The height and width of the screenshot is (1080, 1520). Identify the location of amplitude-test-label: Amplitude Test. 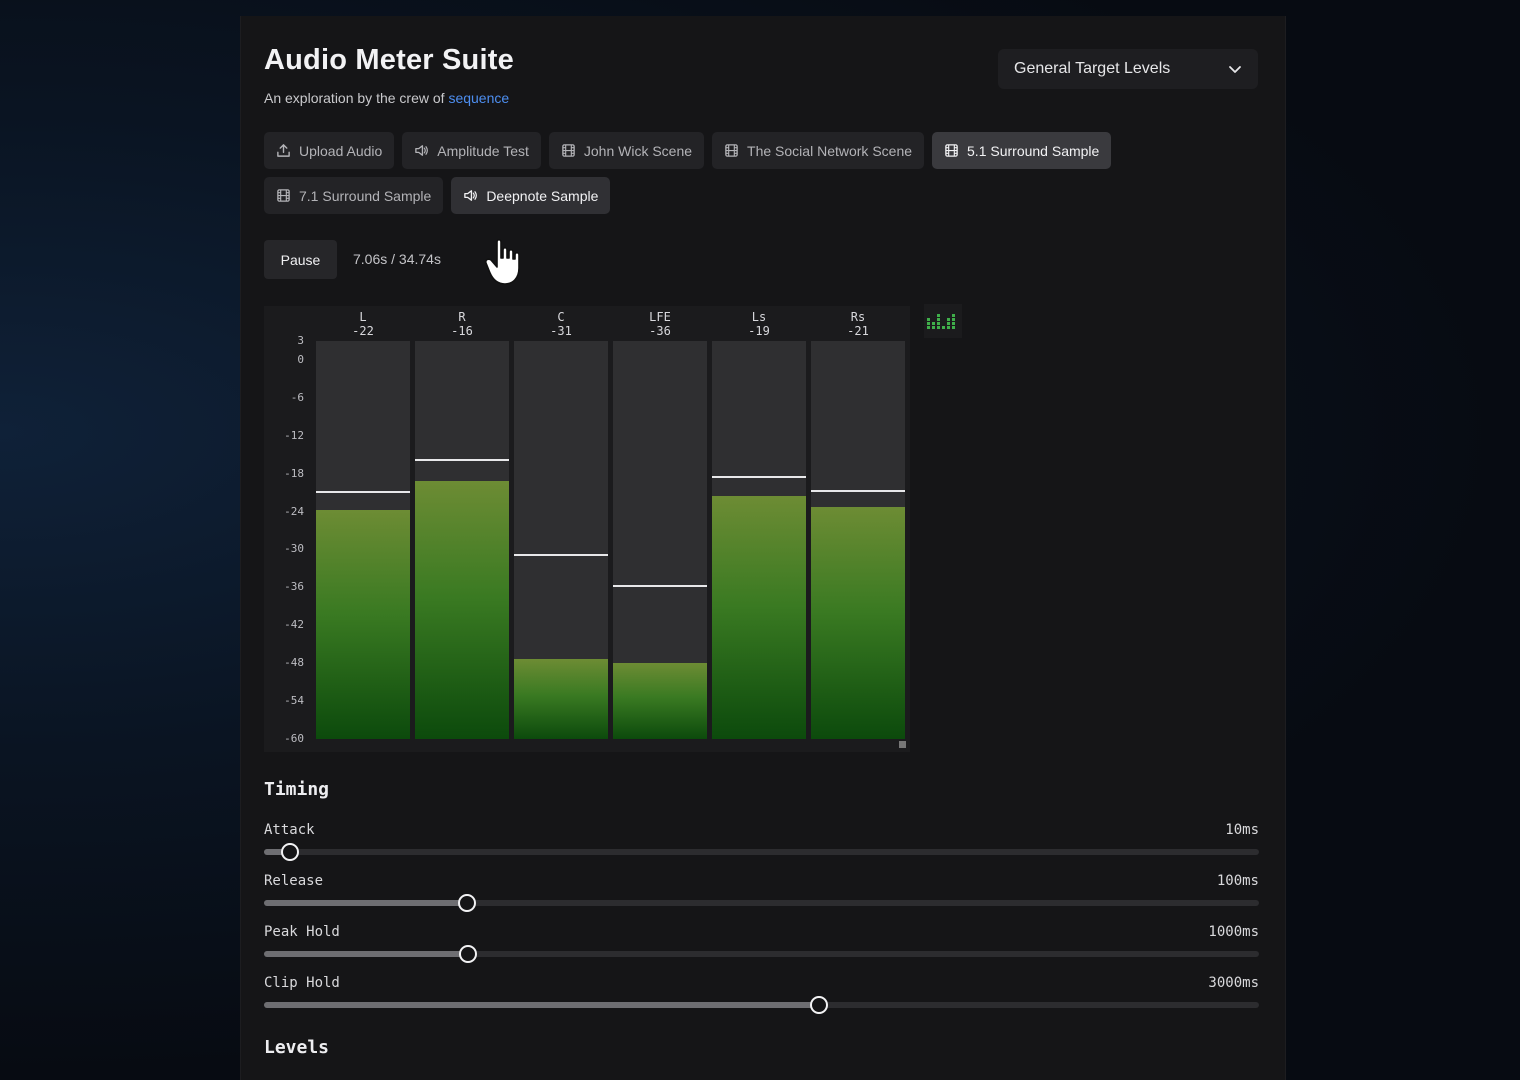
(483, 150).